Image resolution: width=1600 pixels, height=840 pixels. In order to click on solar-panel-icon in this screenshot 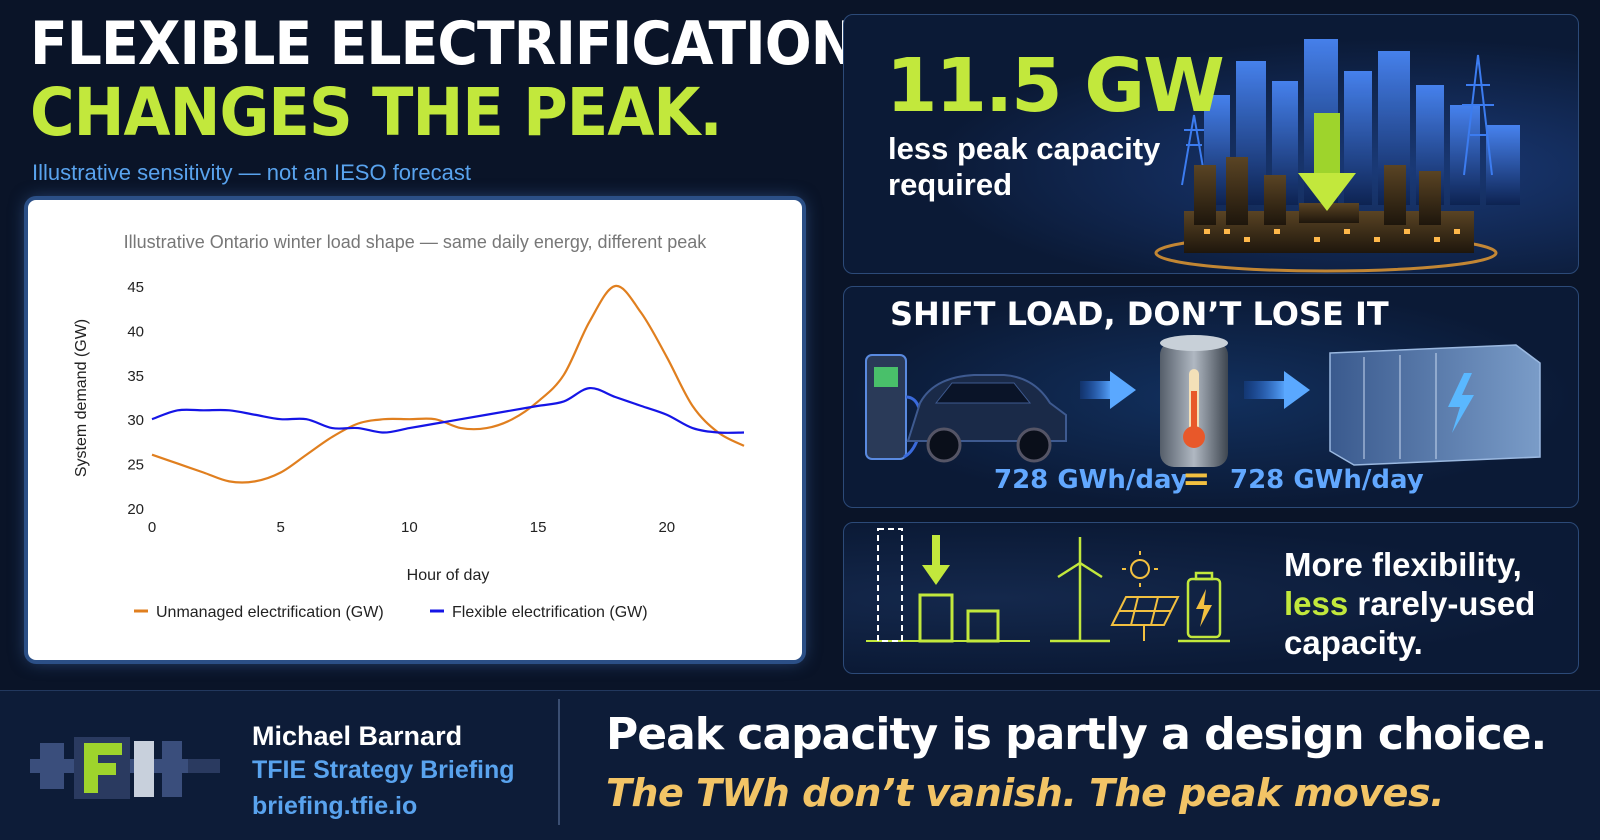, I will do `click(1145, 618)`.